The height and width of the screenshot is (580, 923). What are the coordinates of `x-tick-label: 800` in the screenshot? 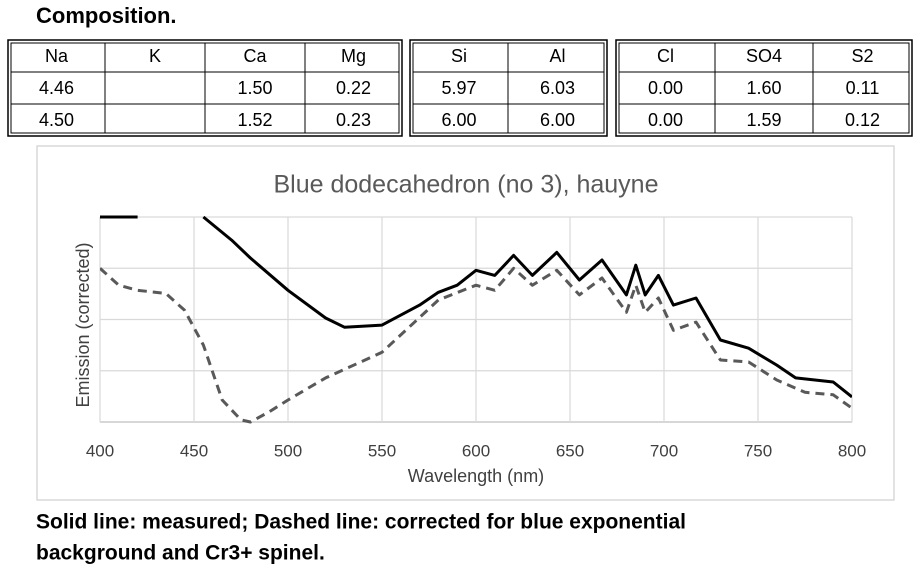 It's located at (852, 450).